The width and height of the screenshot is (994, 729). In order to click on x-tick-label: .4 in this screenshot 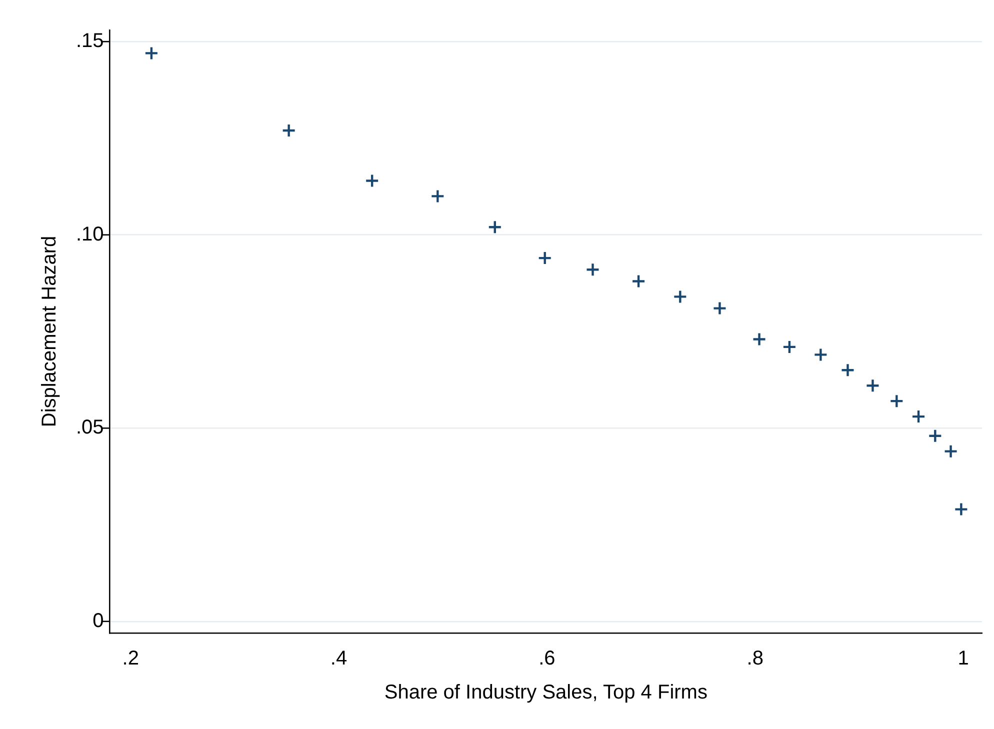, I will do `click(339, 659)`.